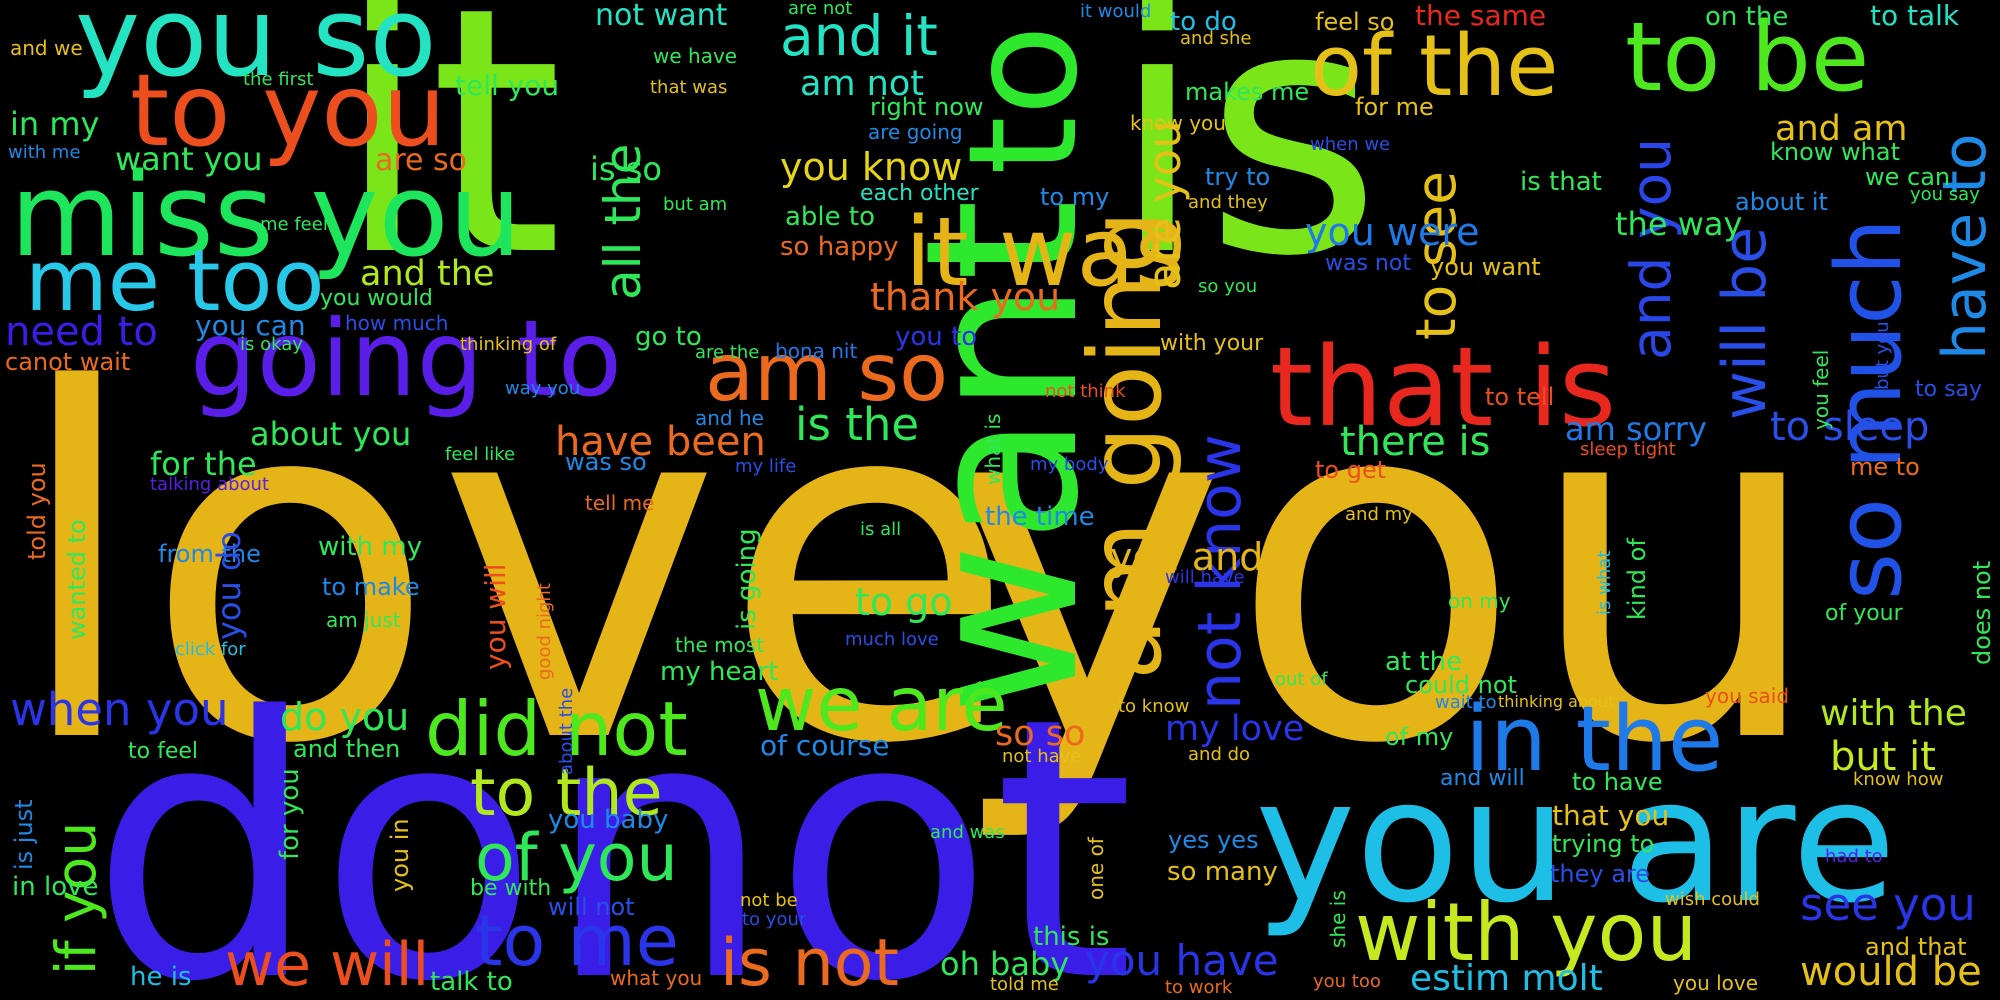 This screenshot has height=1000, width=2000. I want to click on word-and-that: and that, so click(1916, 947).